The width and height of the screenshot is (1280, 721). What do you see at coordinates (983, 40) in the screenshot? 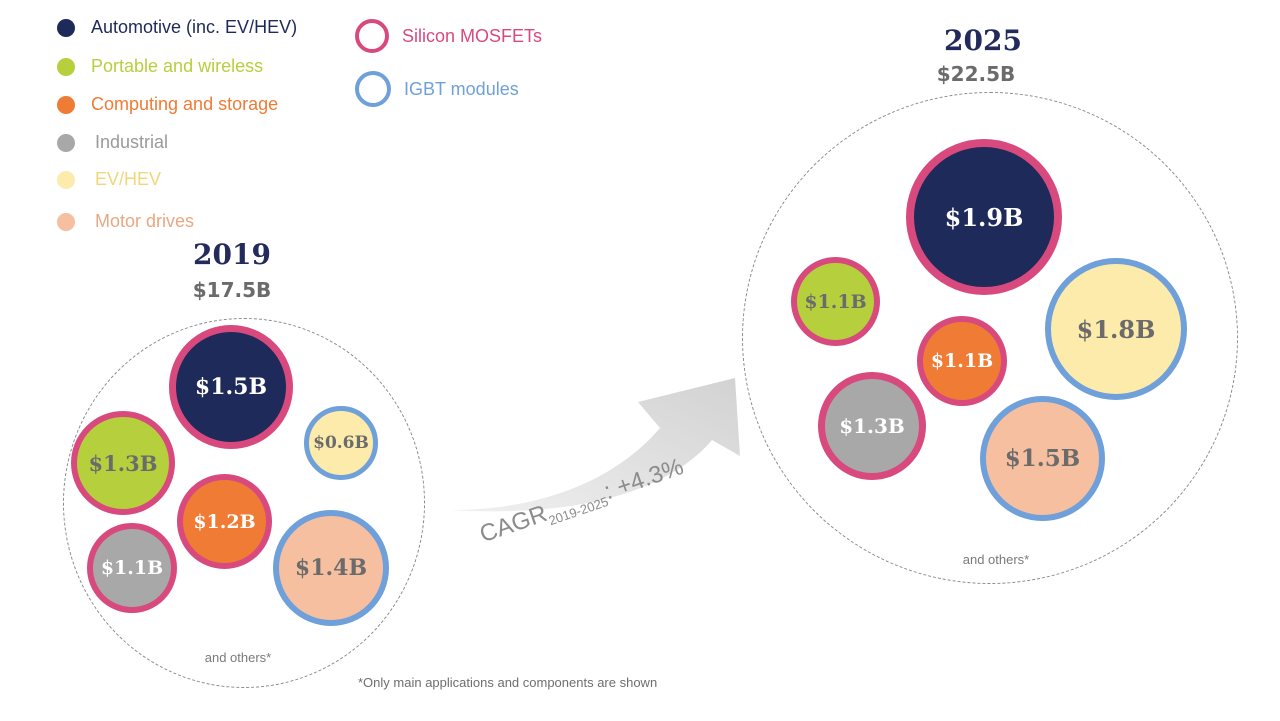
I see `year-2025-label: 2025` at bounding box center [983, 40].